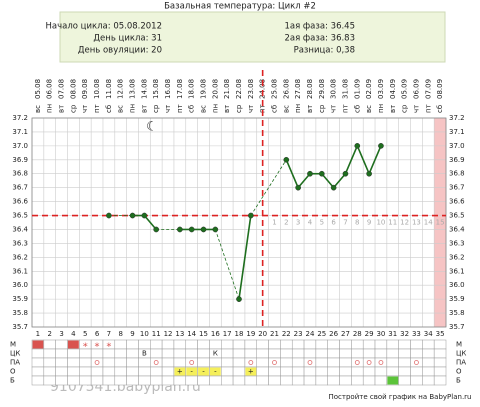 Image resolution: width=480 pixels, height=407 pixels. I want to click on luteal-day-label: 7, so click(345, 223).